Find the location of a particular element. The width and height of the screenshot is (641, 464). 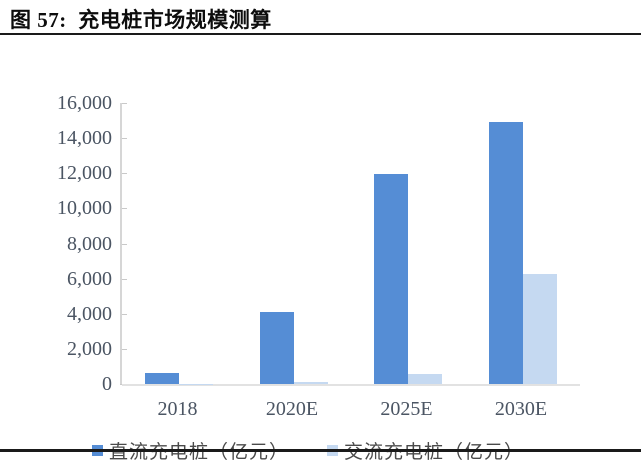

y-tick-label: 2,000 is located at coordinates (59, 349).